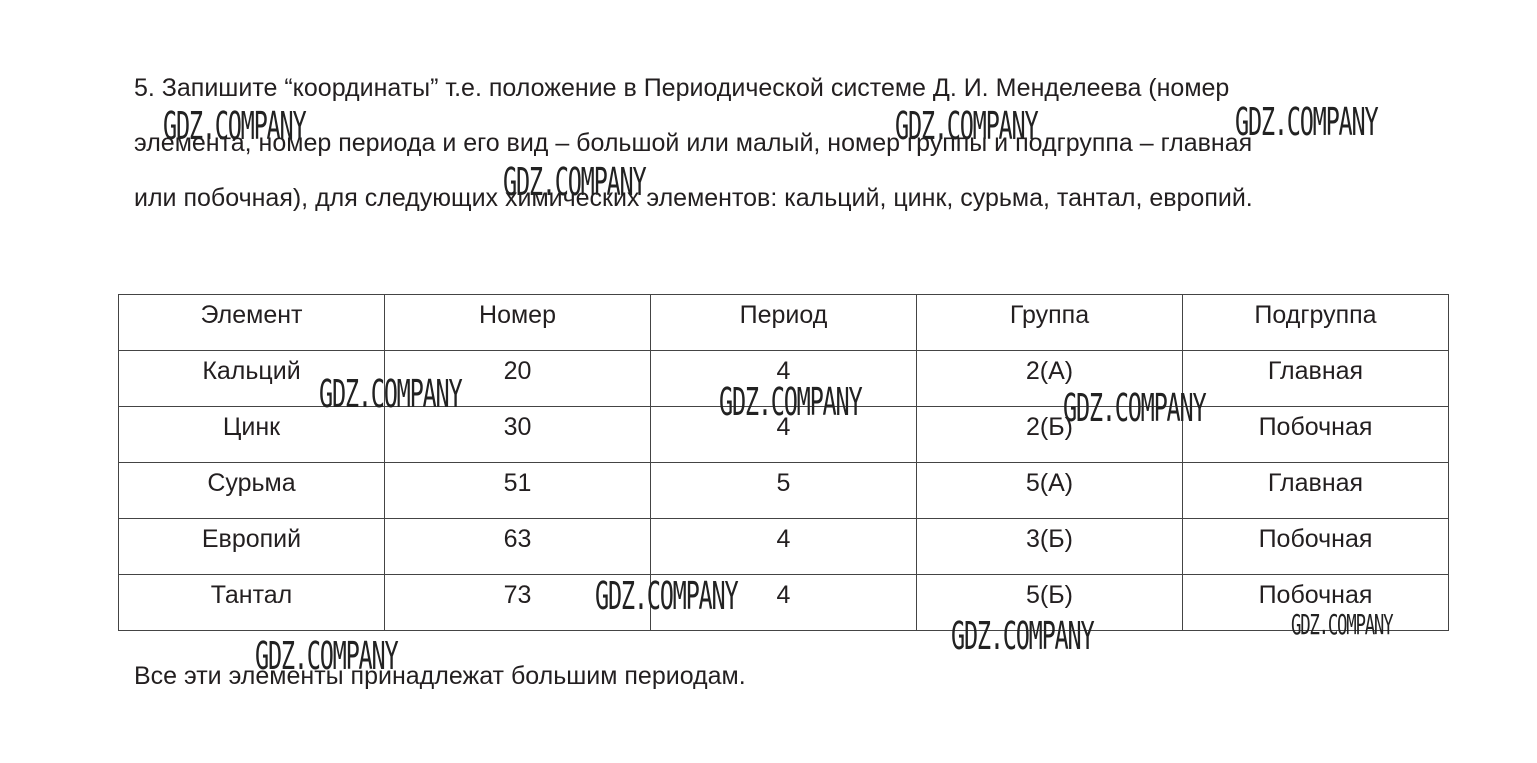 The height and width of the screenshot is (763, 1537). What do you see at coordinates (1049, 490) in the screenshot?
I see `table-cell: 5(А)` at bounding box center [1049, 490].